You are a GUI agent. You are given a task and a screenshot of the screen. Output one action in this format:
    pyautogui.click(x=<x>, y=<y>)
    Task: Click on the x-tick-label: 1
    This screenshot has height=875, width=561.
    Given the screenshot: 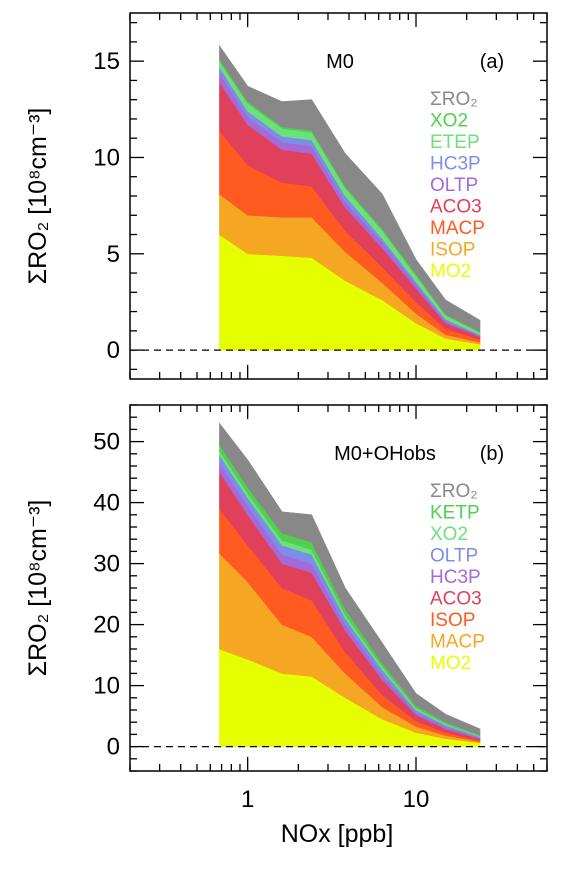 What is the action you would take?
    pyautogui.click(x=247, y=799)
    